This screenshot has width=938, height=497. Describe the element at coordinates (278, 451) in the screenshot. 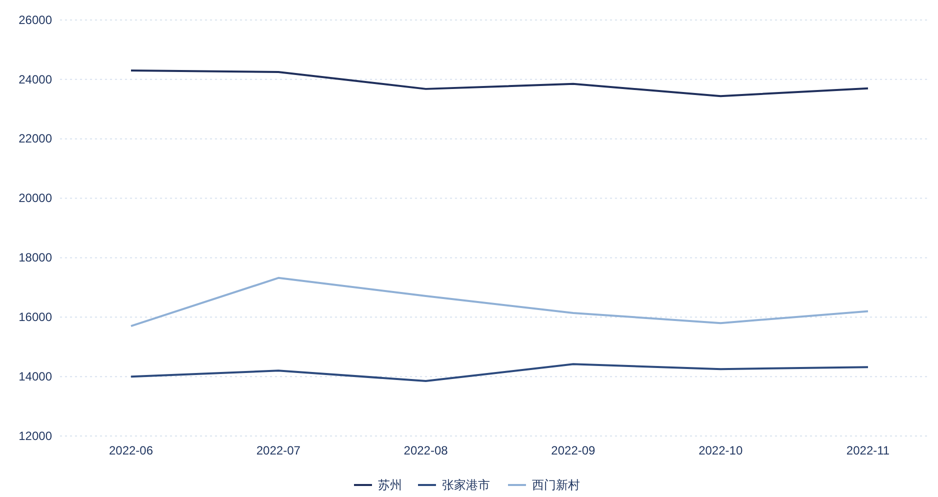

I see `x-tick-label: 2022-07` at that location.